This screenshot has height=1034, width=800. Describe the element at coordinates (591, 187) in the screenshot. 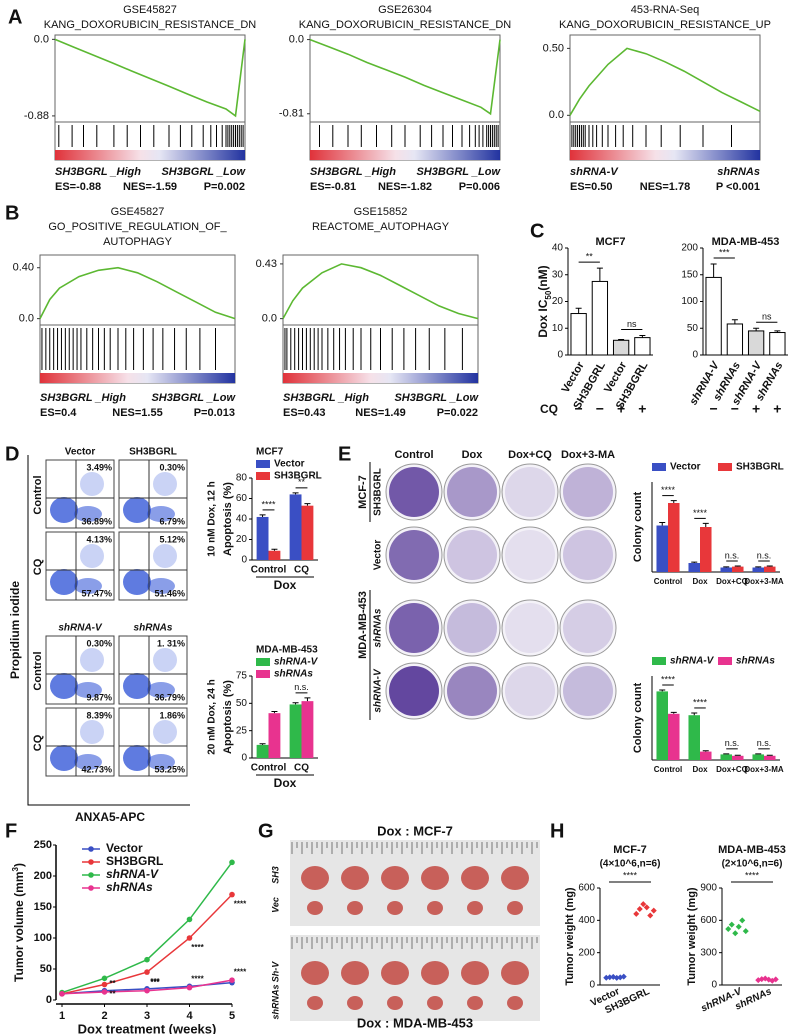

I see `stat-label: ES=0.50` at that location.